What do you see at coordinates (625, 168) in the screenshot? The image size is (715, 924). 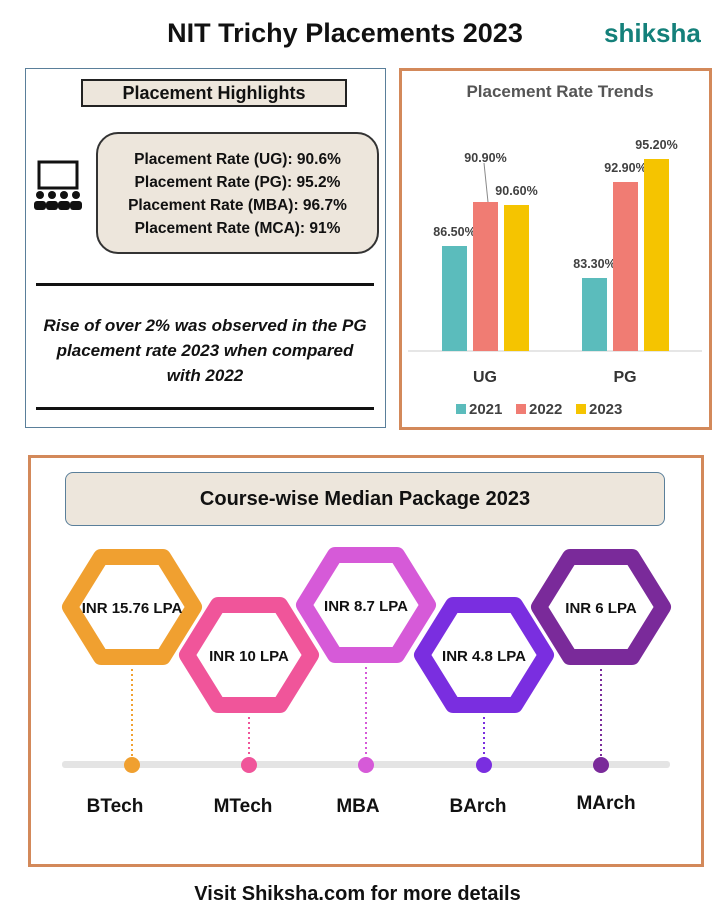 I see `data-label: 92.90%` at bounding box center [625, 168].